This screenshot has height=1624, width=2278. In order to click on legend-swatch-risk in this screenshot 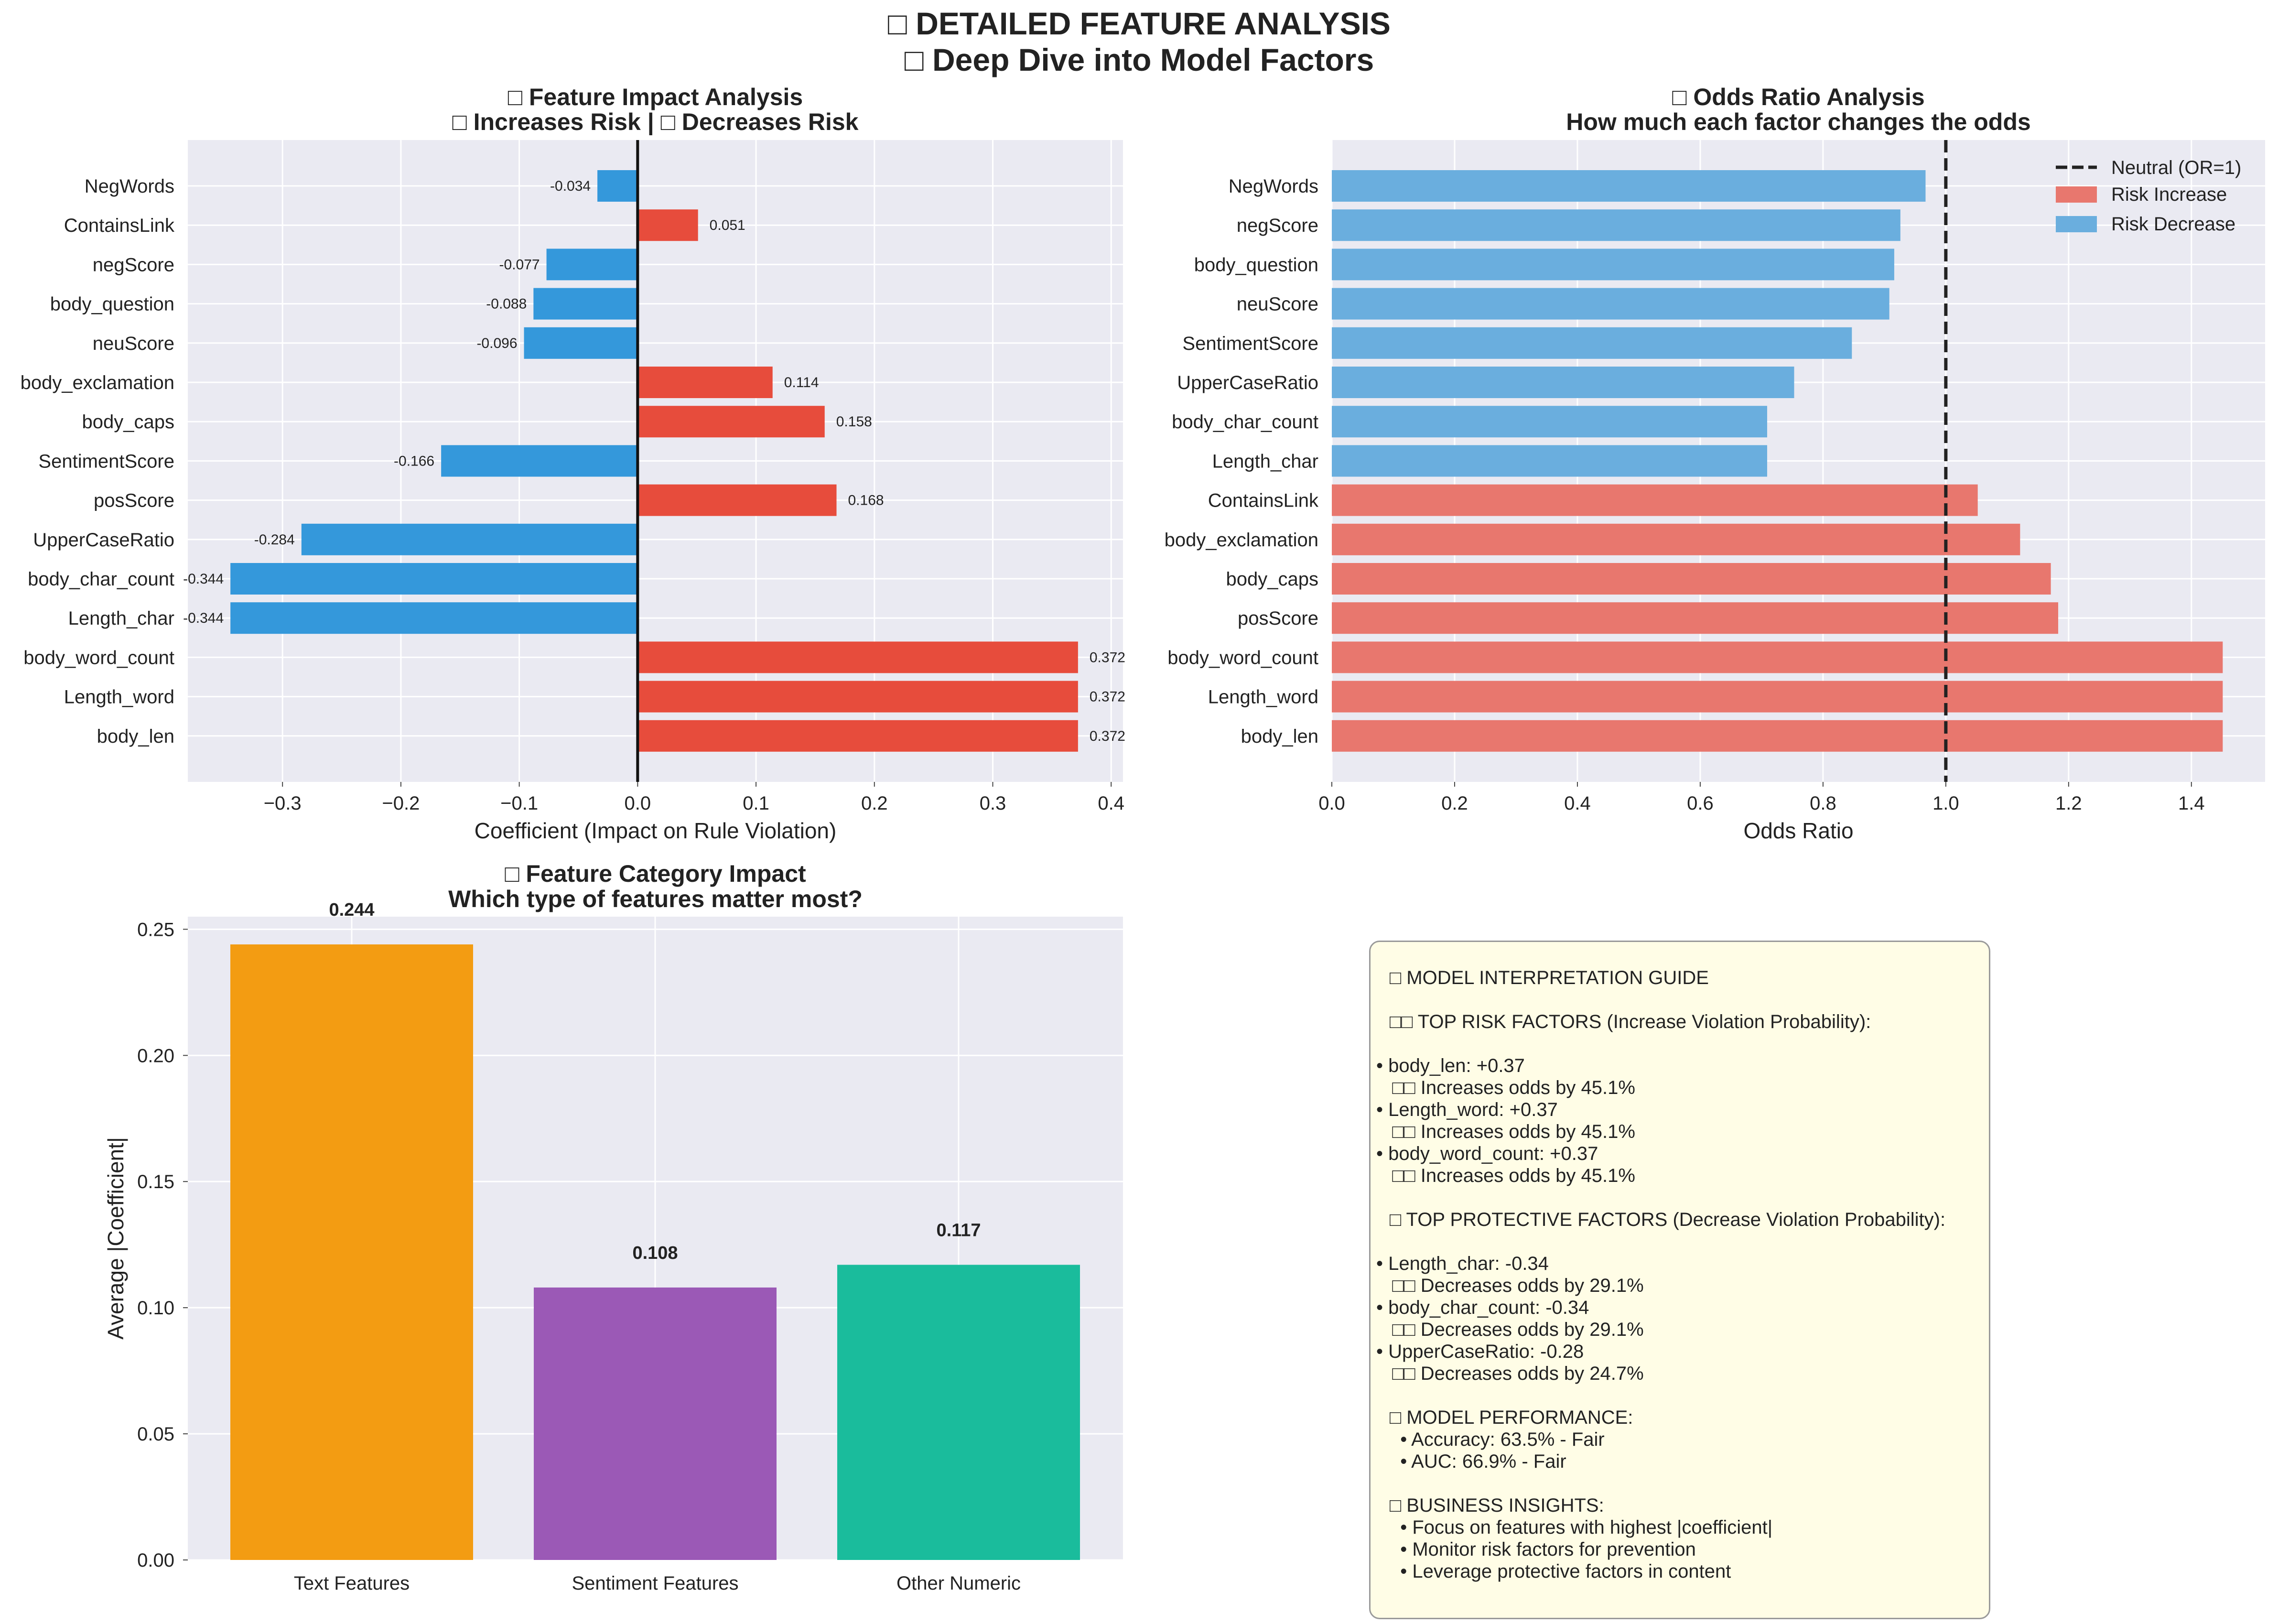, I will do `click(2076, 195)`.